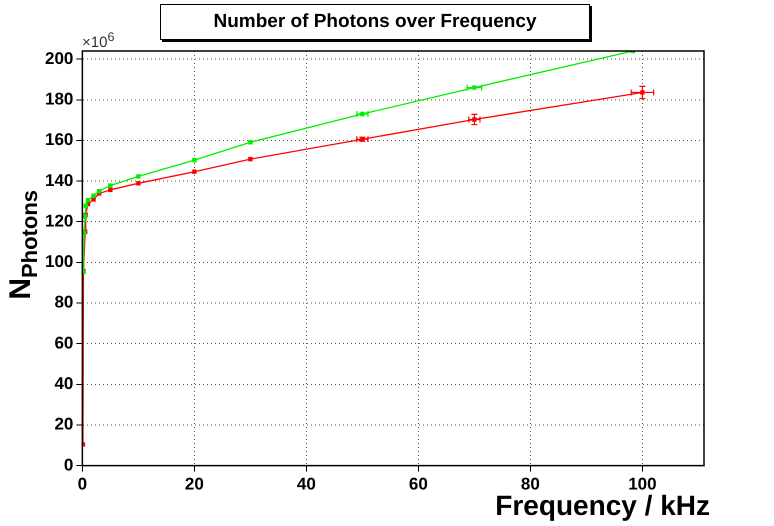 The height and width of the screenshot is (526, 774). What do you see at coordinates (64, 342) in the screenshot?
I see `y-tick-label: 60` at bounding box center [64, 342].